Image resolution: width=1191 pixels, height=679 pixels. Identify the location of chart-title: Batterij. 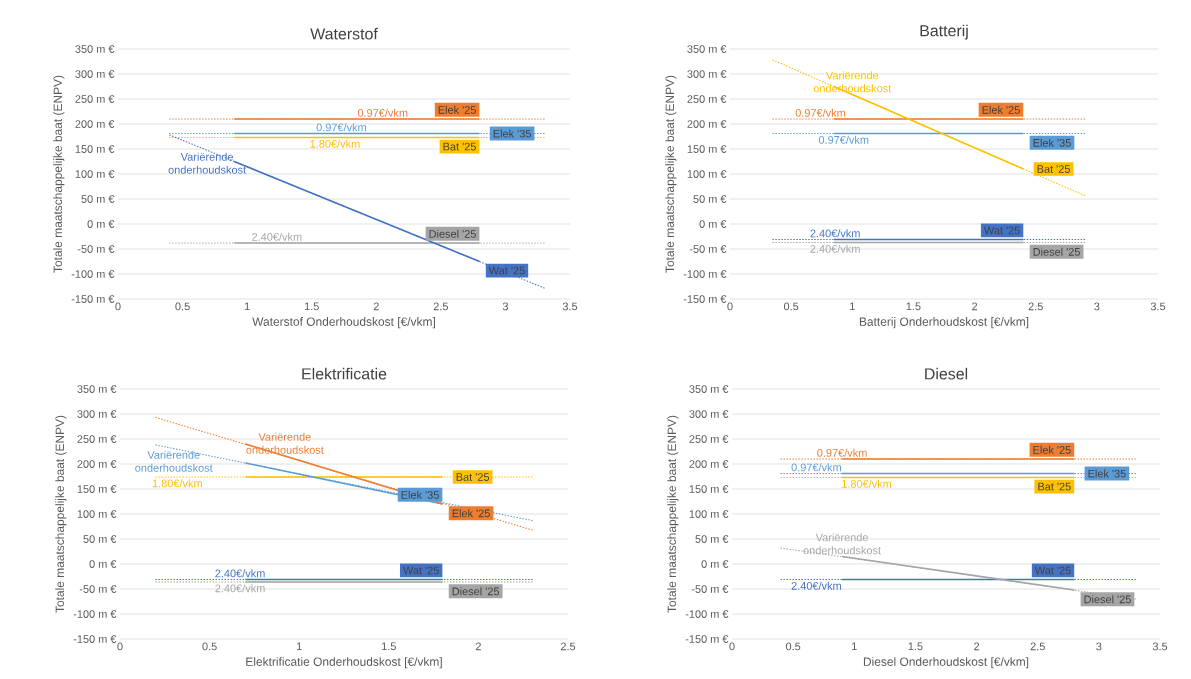
(944, 32).